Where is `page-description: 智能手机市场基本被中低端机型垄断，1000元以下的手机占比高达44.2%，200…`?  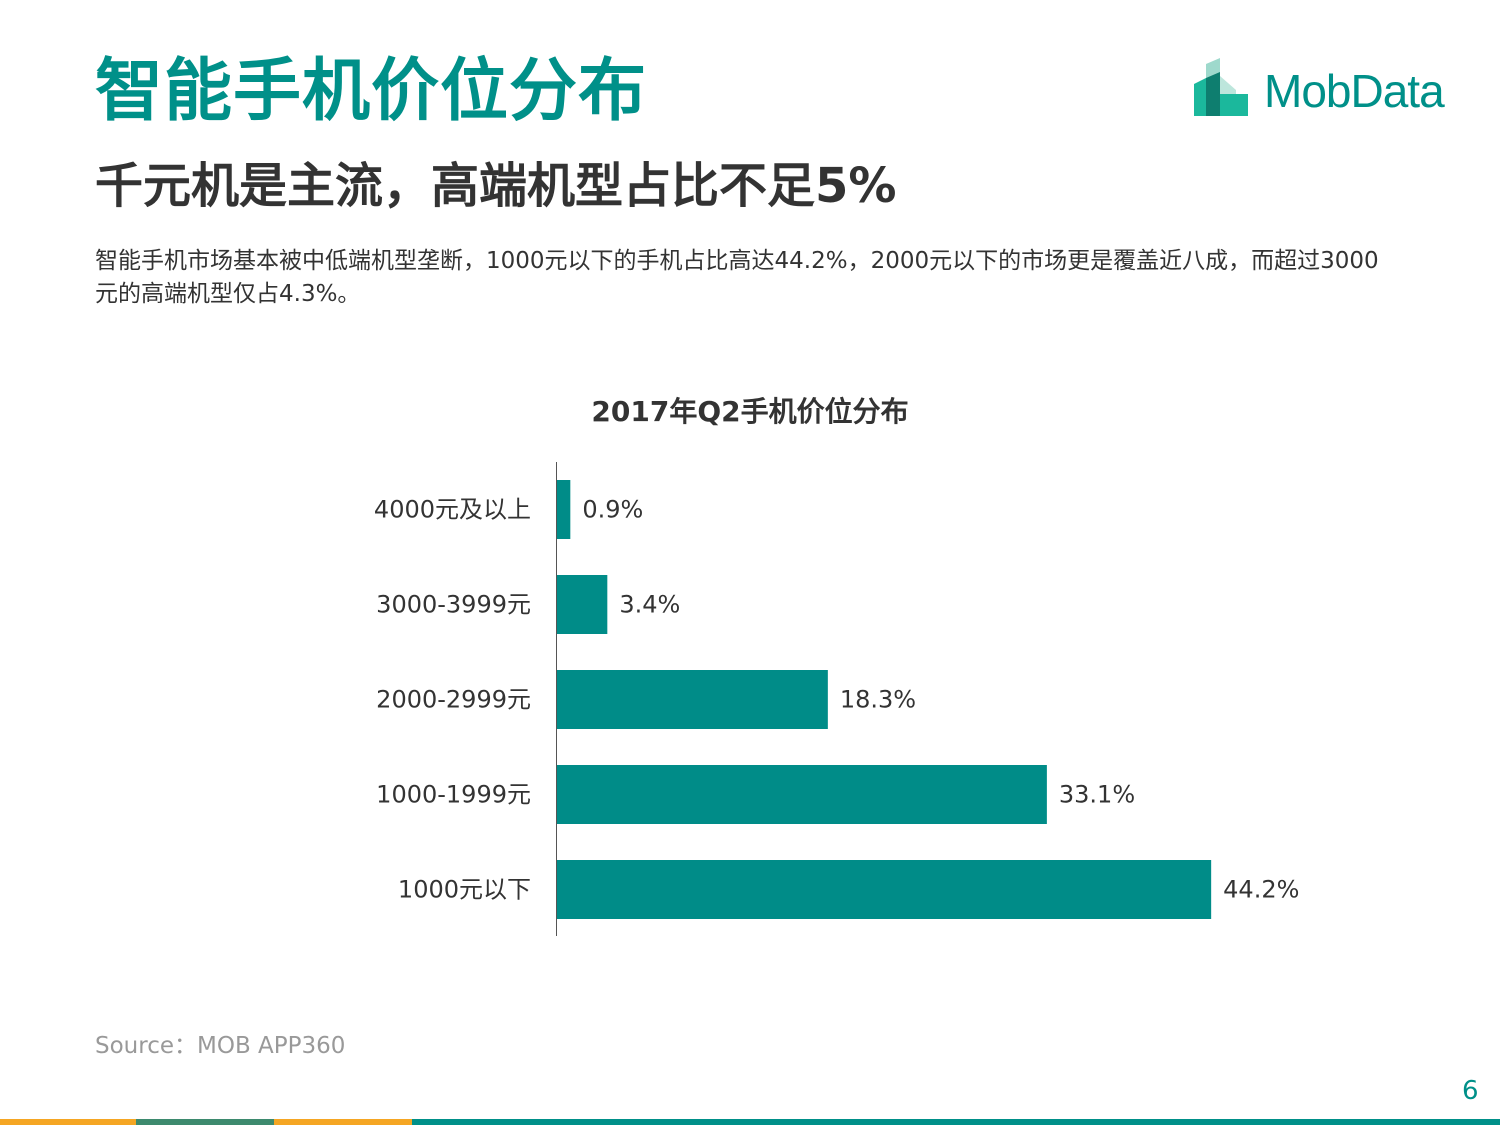
page-description: 智能手机市场基本被中低端机型垄断，1000元以下的手机占比高达44.2%，200… is located at coordinates (737, 277).